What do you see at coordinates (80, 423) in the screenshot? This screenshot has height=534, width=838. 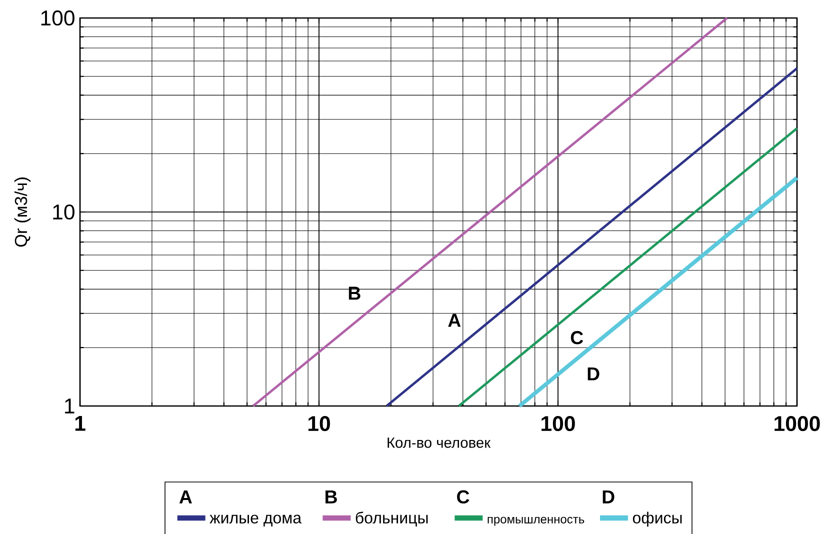 I see `x-tick-label: 1` at bounding box center [80, 423].